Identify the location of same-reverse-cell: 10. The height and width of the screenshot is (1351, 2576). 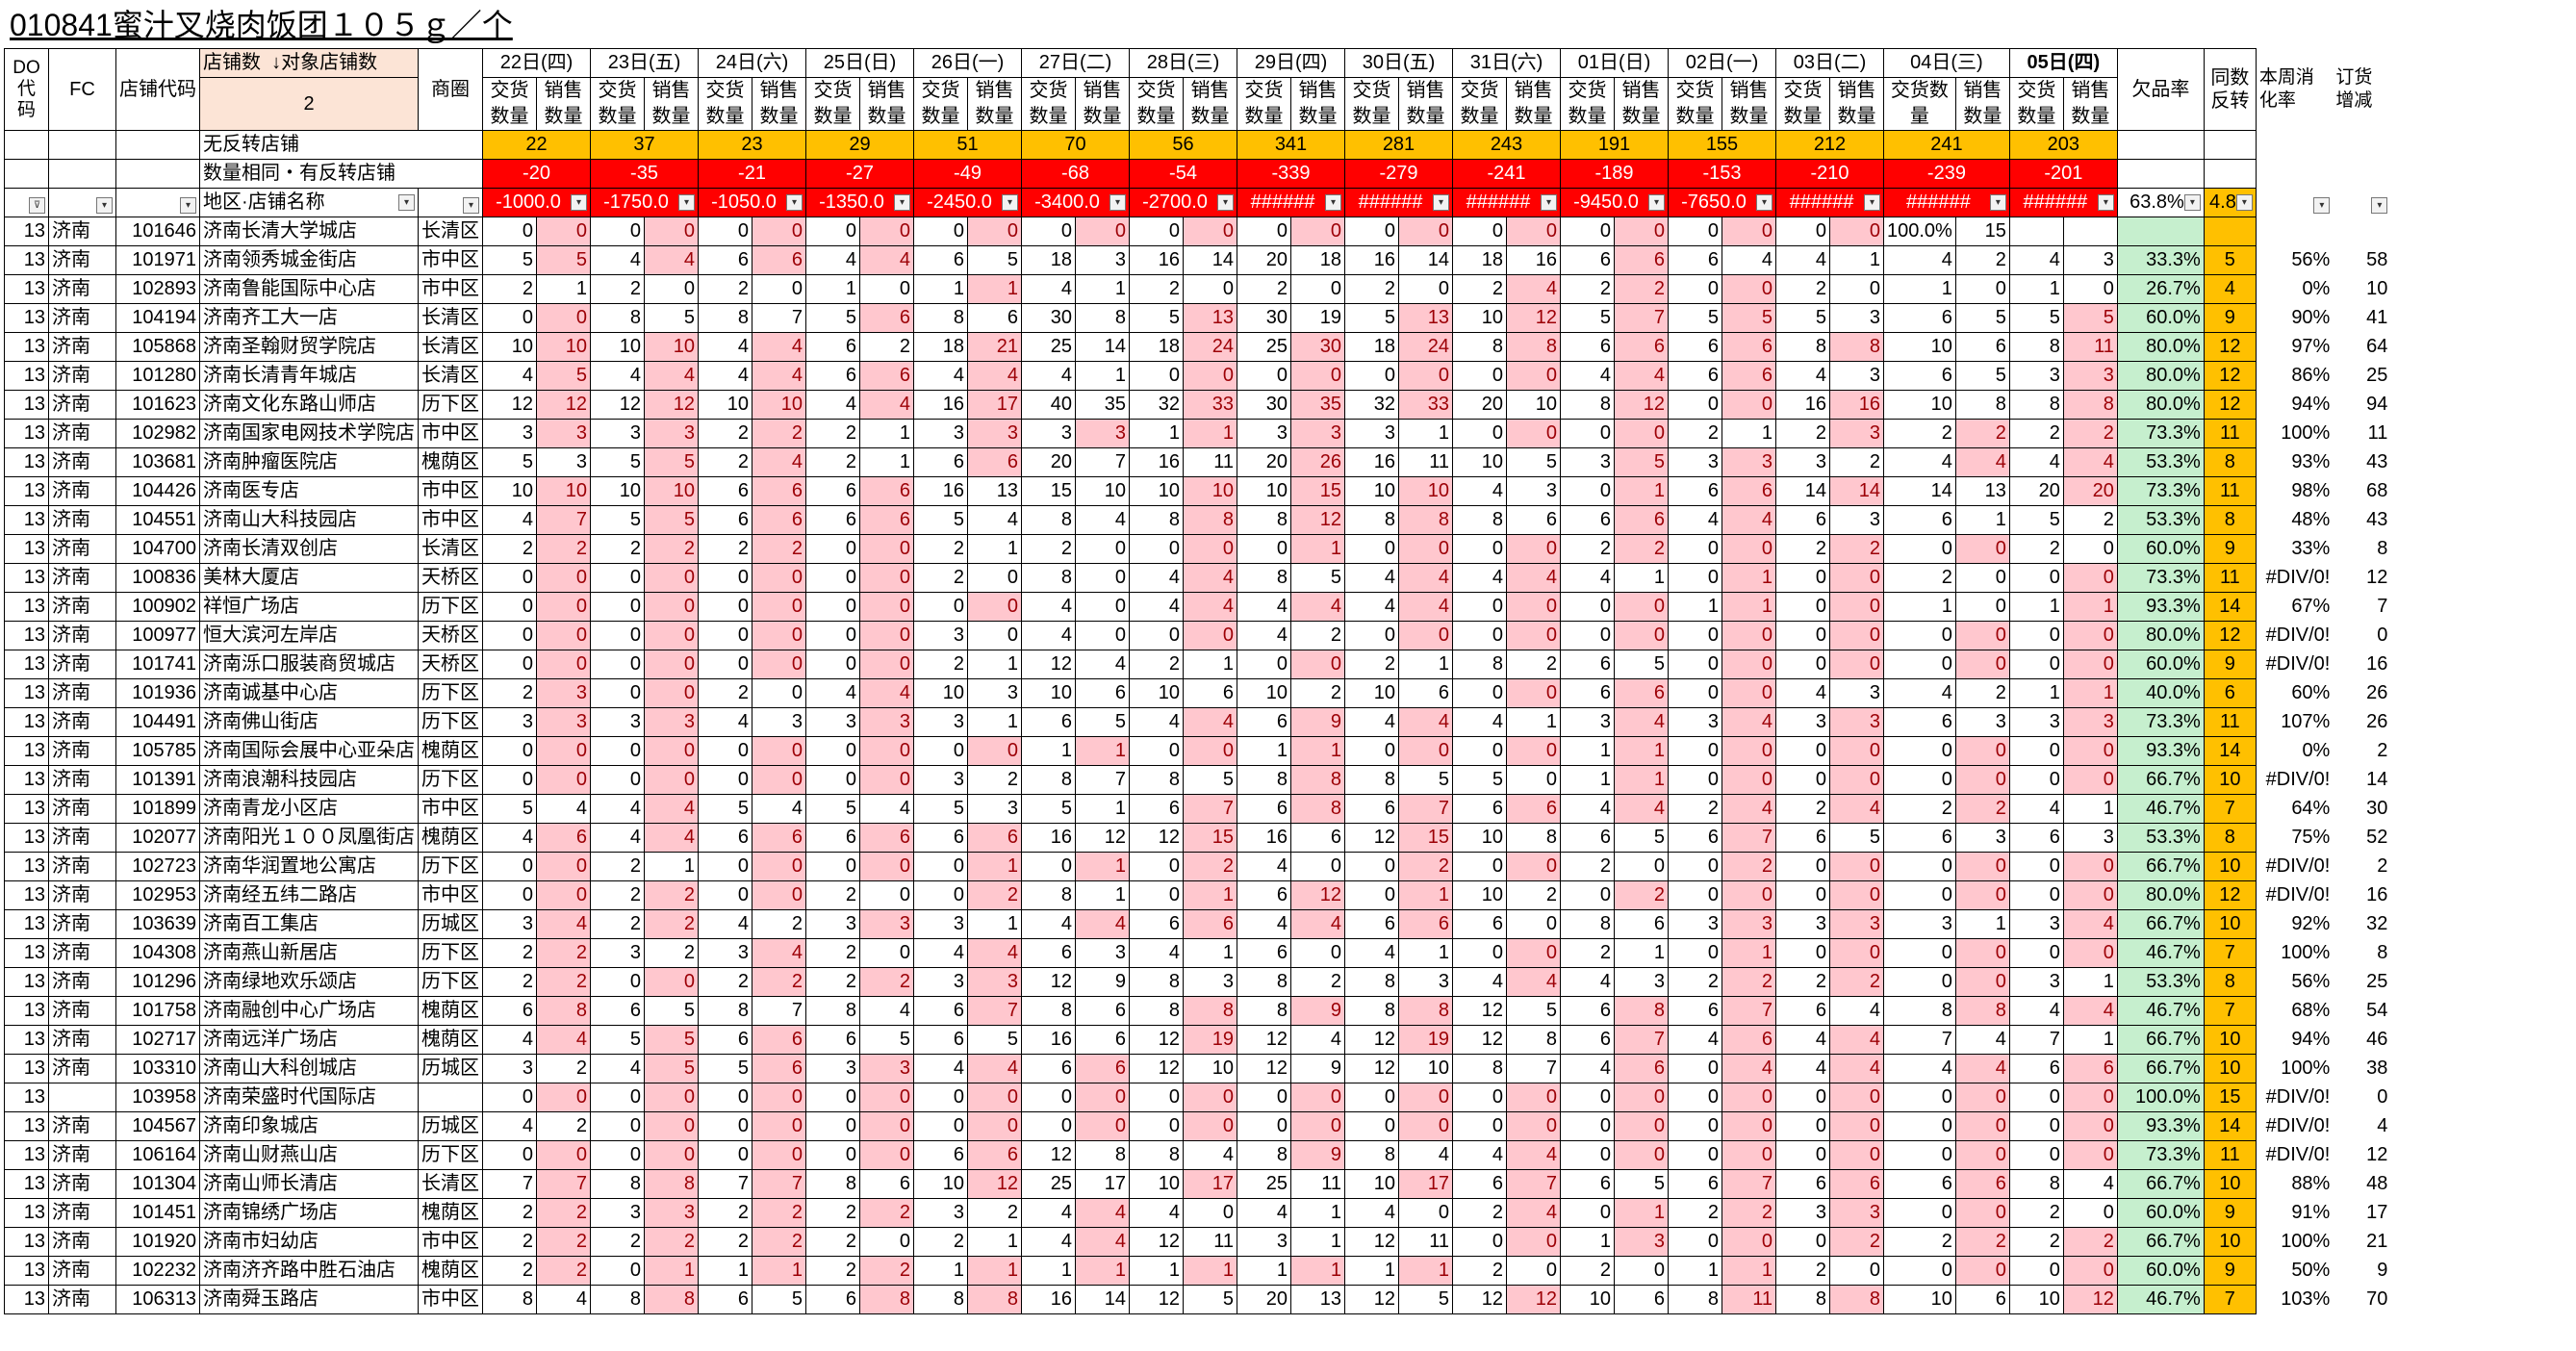
(2230, 1040).